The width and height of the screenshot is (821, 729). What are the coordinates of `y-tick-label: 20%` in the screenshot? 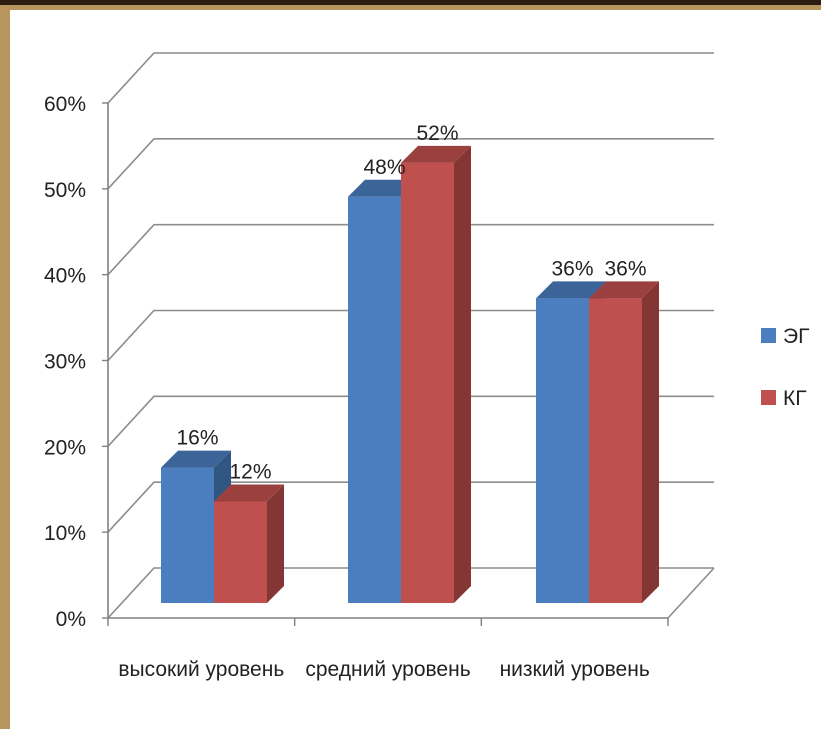 It's located at (65, 447).